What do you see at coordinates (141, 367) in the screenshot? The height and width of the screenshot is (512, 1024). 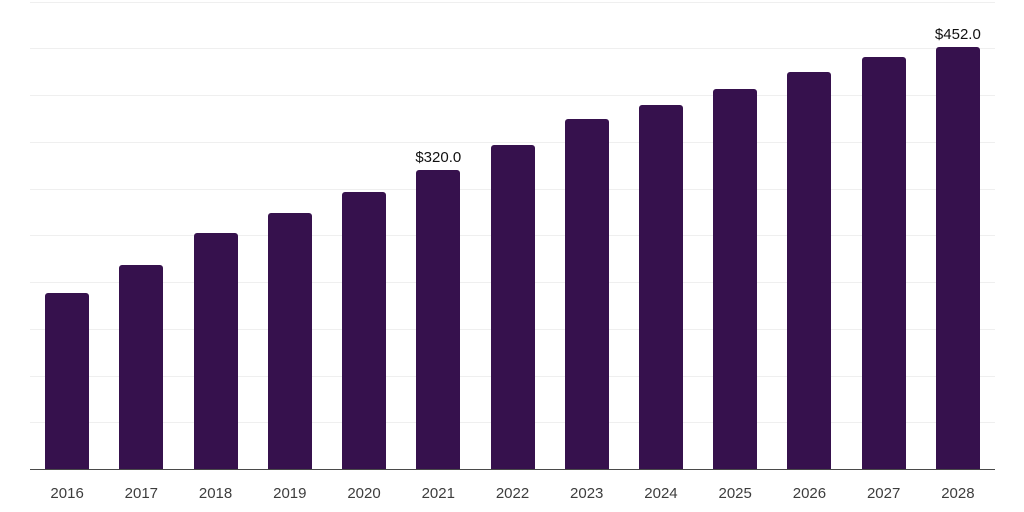 I see `bar-2017` at bounding box center [141, 367].